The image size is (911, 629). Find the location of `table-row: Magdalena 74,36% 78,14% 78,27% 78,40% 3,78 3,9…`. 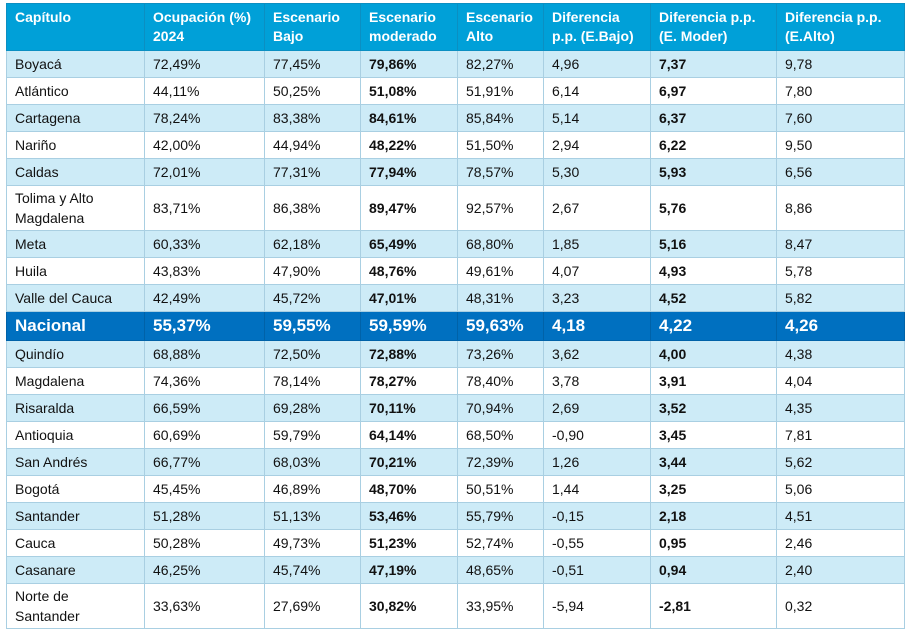

table-row: Magdalena 74,36% 78,14% 78,27% 78,40% 3,78 3,9… is located at coordinates (455, 381).